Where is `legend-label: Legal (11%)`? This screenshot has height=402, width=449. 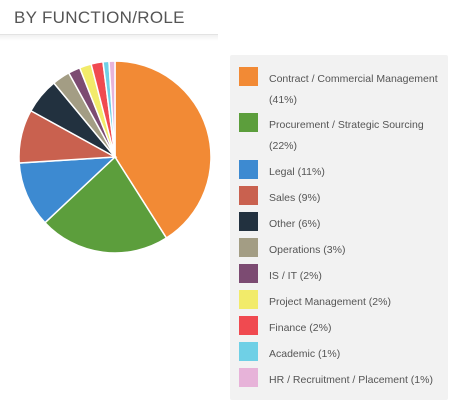
legend-label: Legal (11%) is located at coordinates (297, 172).